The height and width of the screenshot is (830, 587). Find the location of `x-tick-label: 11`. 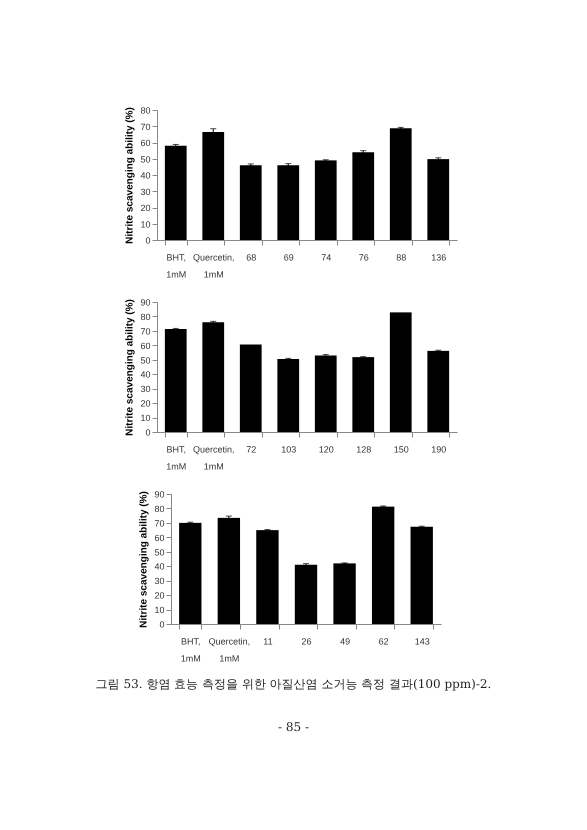

x-tick-label: 11 is located at coordinates (268, 641).